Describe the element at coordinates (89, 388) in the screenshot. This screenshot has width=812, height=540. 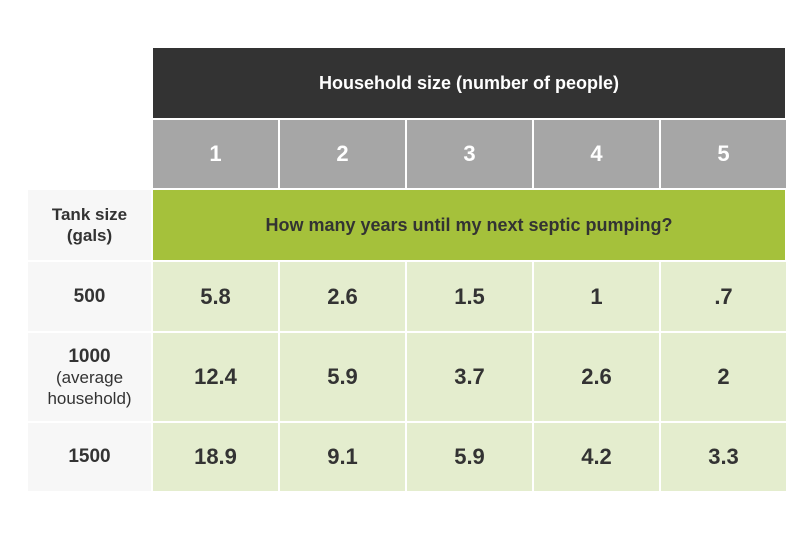
I see `row-label-note: (average household)` at that location.